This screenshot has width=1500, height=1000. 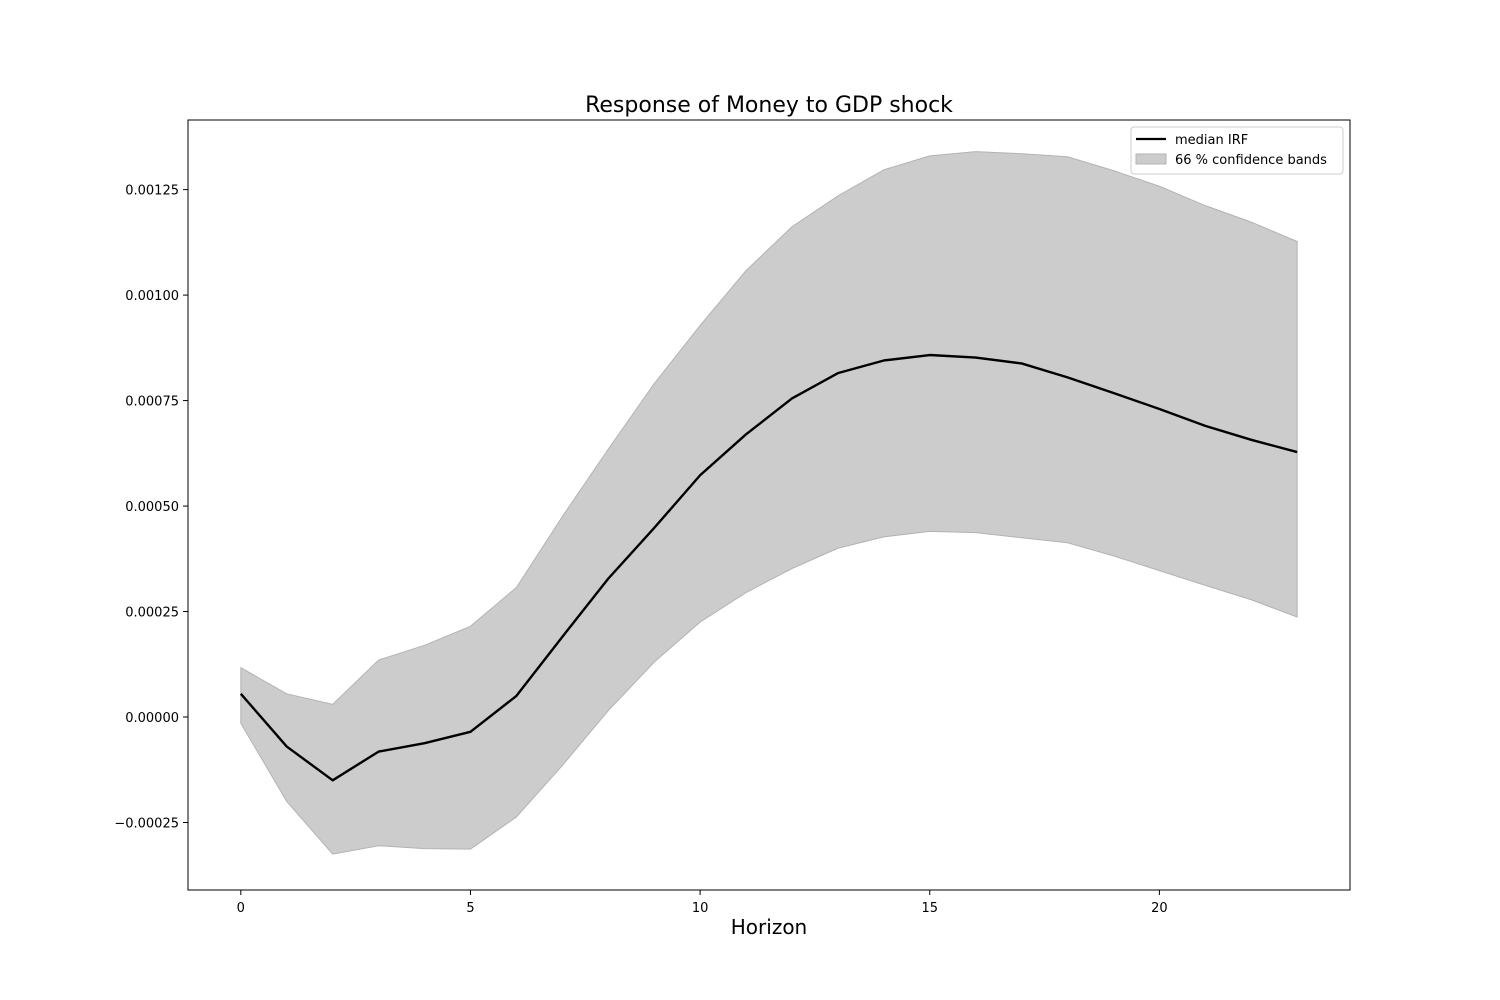 I want to click on x-axis-ticks: 0 5 10 15 20, so click(x=702, y=903).